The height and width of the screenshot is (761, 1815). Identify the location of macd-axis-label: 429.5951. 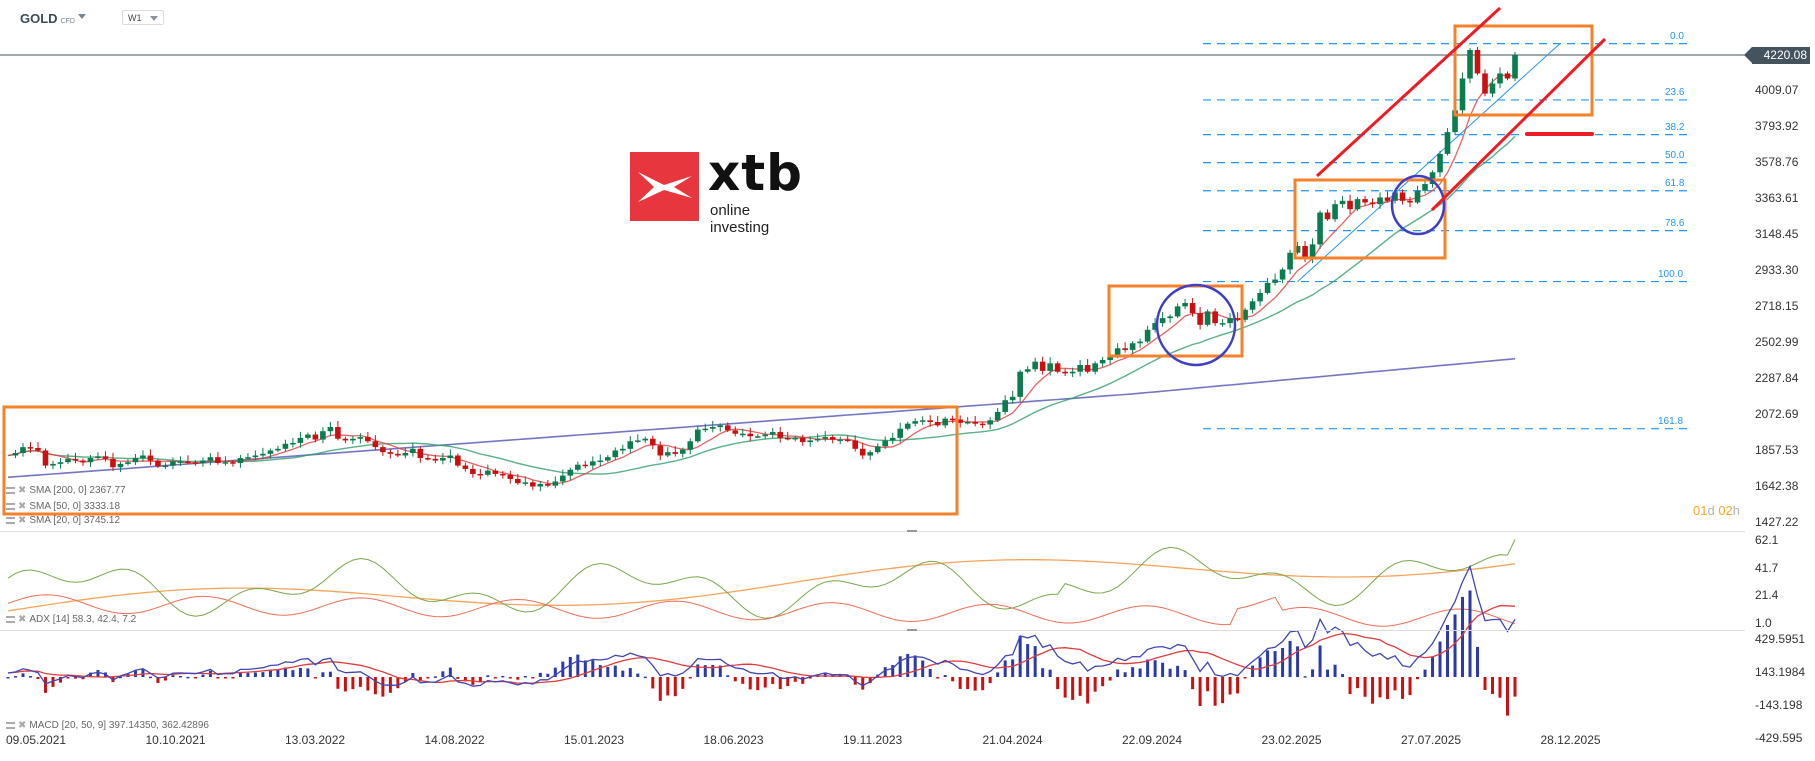
(1780, 639).